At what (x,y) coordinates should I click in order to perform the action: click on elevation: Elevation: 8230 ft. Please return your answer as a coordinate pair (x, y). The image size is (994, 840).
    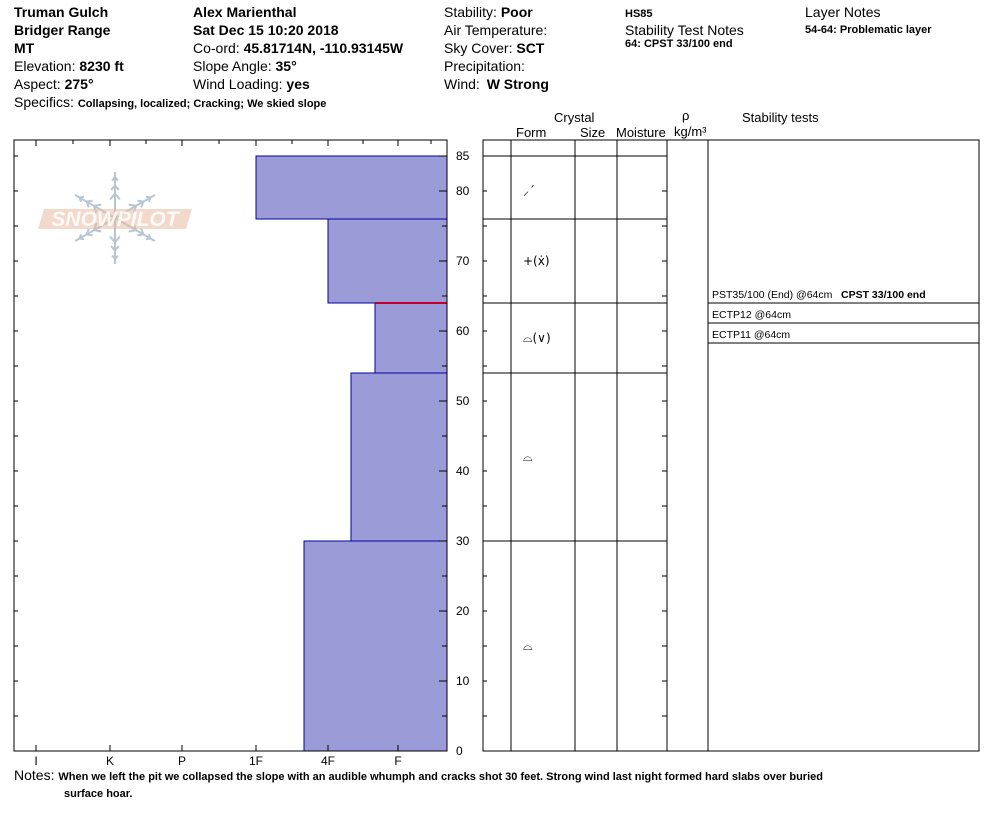
    Looking at the image, I should click on (69, 66).